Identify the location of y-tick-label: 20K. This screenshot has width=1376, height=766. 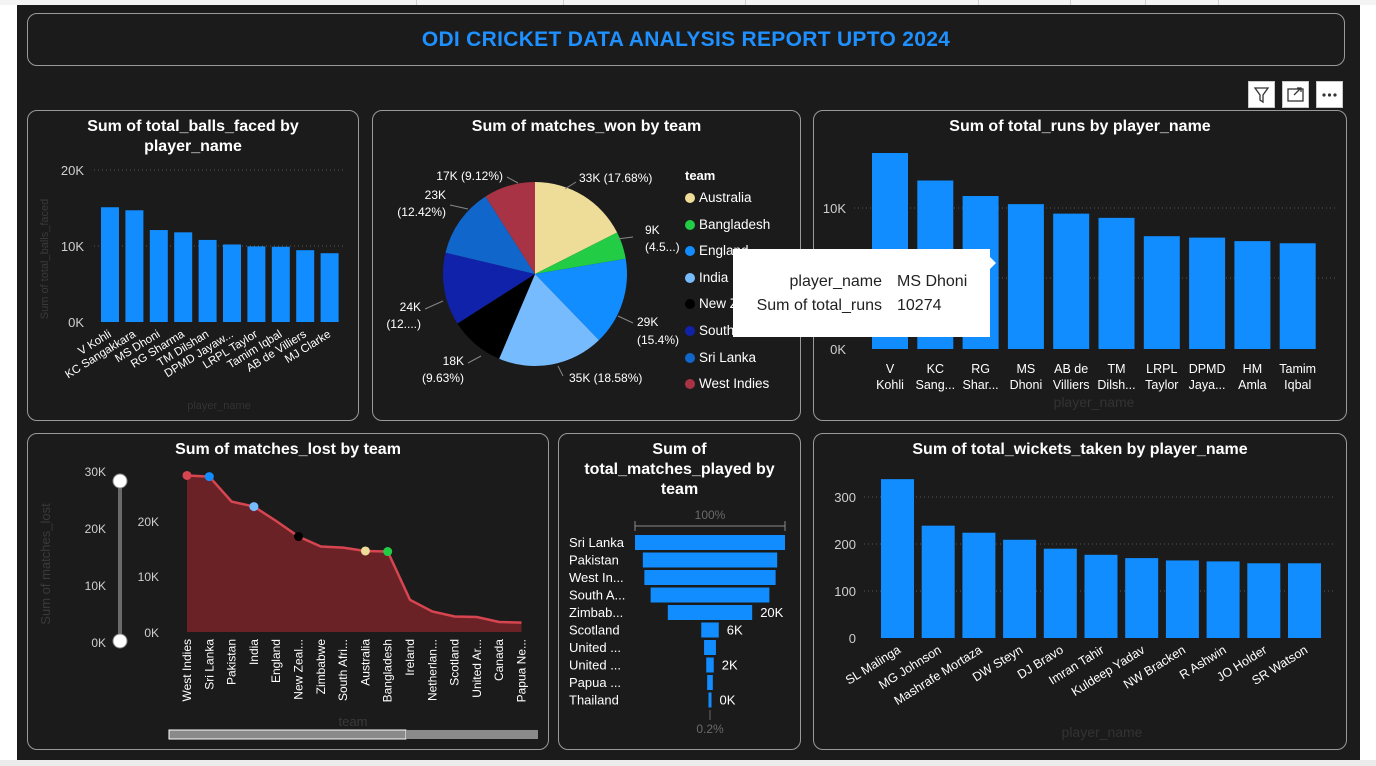
(72, 170).